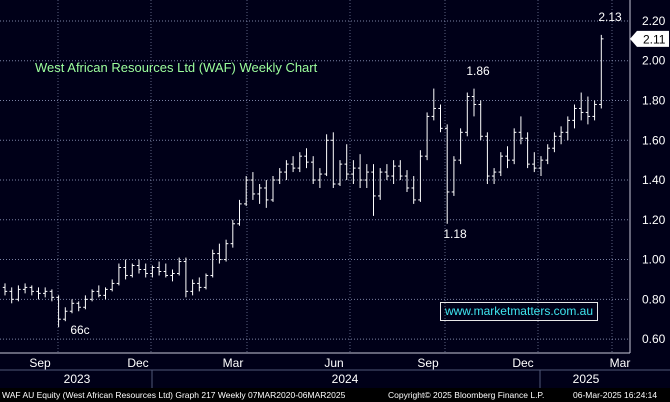 The height and width of the screenshot is (402, 670). What do you see at coordinates (654, 339) in the screenshot?
I see `y-tick-label: 0.60` at bounding box center [654, 339].